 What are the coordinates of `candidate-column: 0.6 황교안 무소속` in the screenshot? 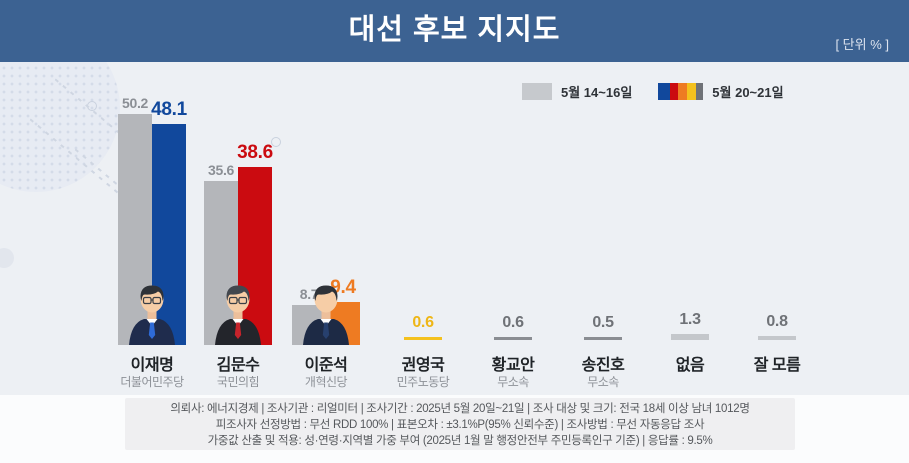 It's located at (513, 244).